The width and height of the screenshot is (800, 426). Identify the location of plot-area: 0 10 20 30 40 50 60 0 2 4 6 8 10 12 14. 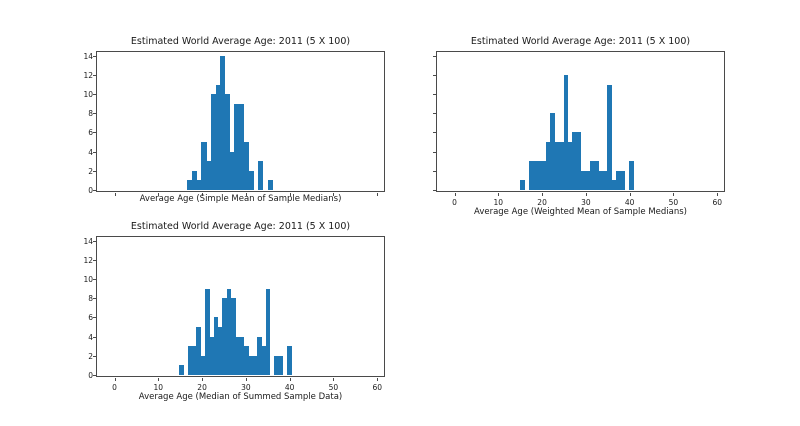
(234, 314).